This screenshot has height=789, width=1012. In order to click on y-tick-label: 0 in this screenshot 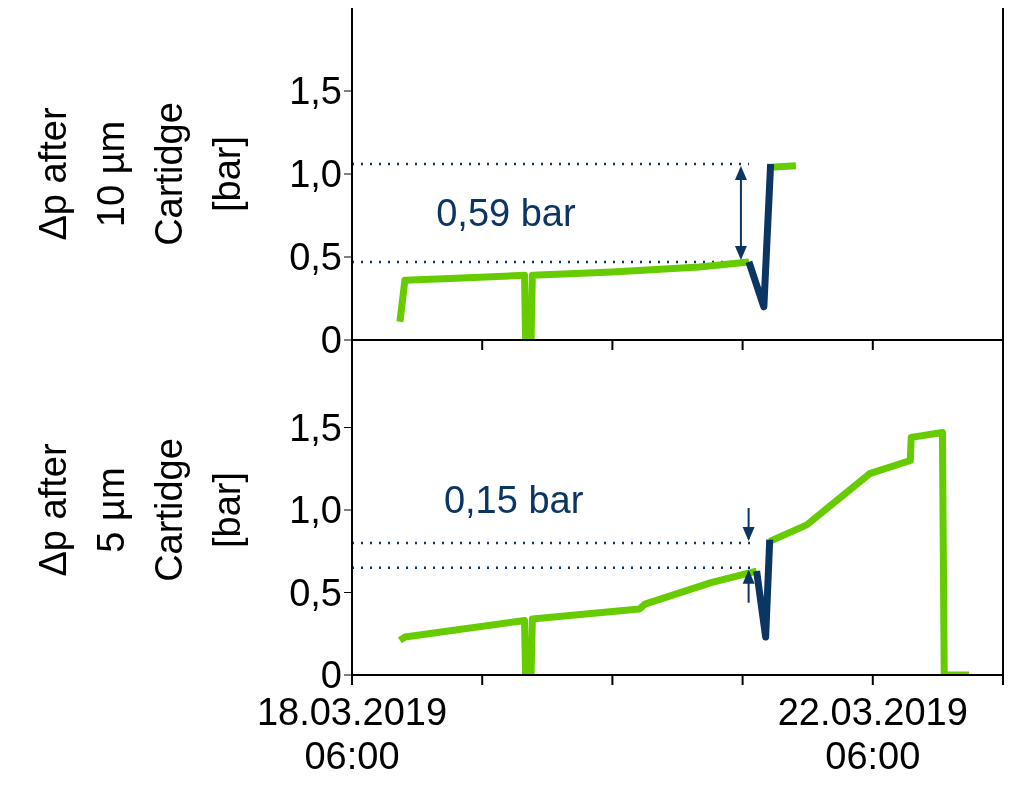, I will do `click(331, 340)`.